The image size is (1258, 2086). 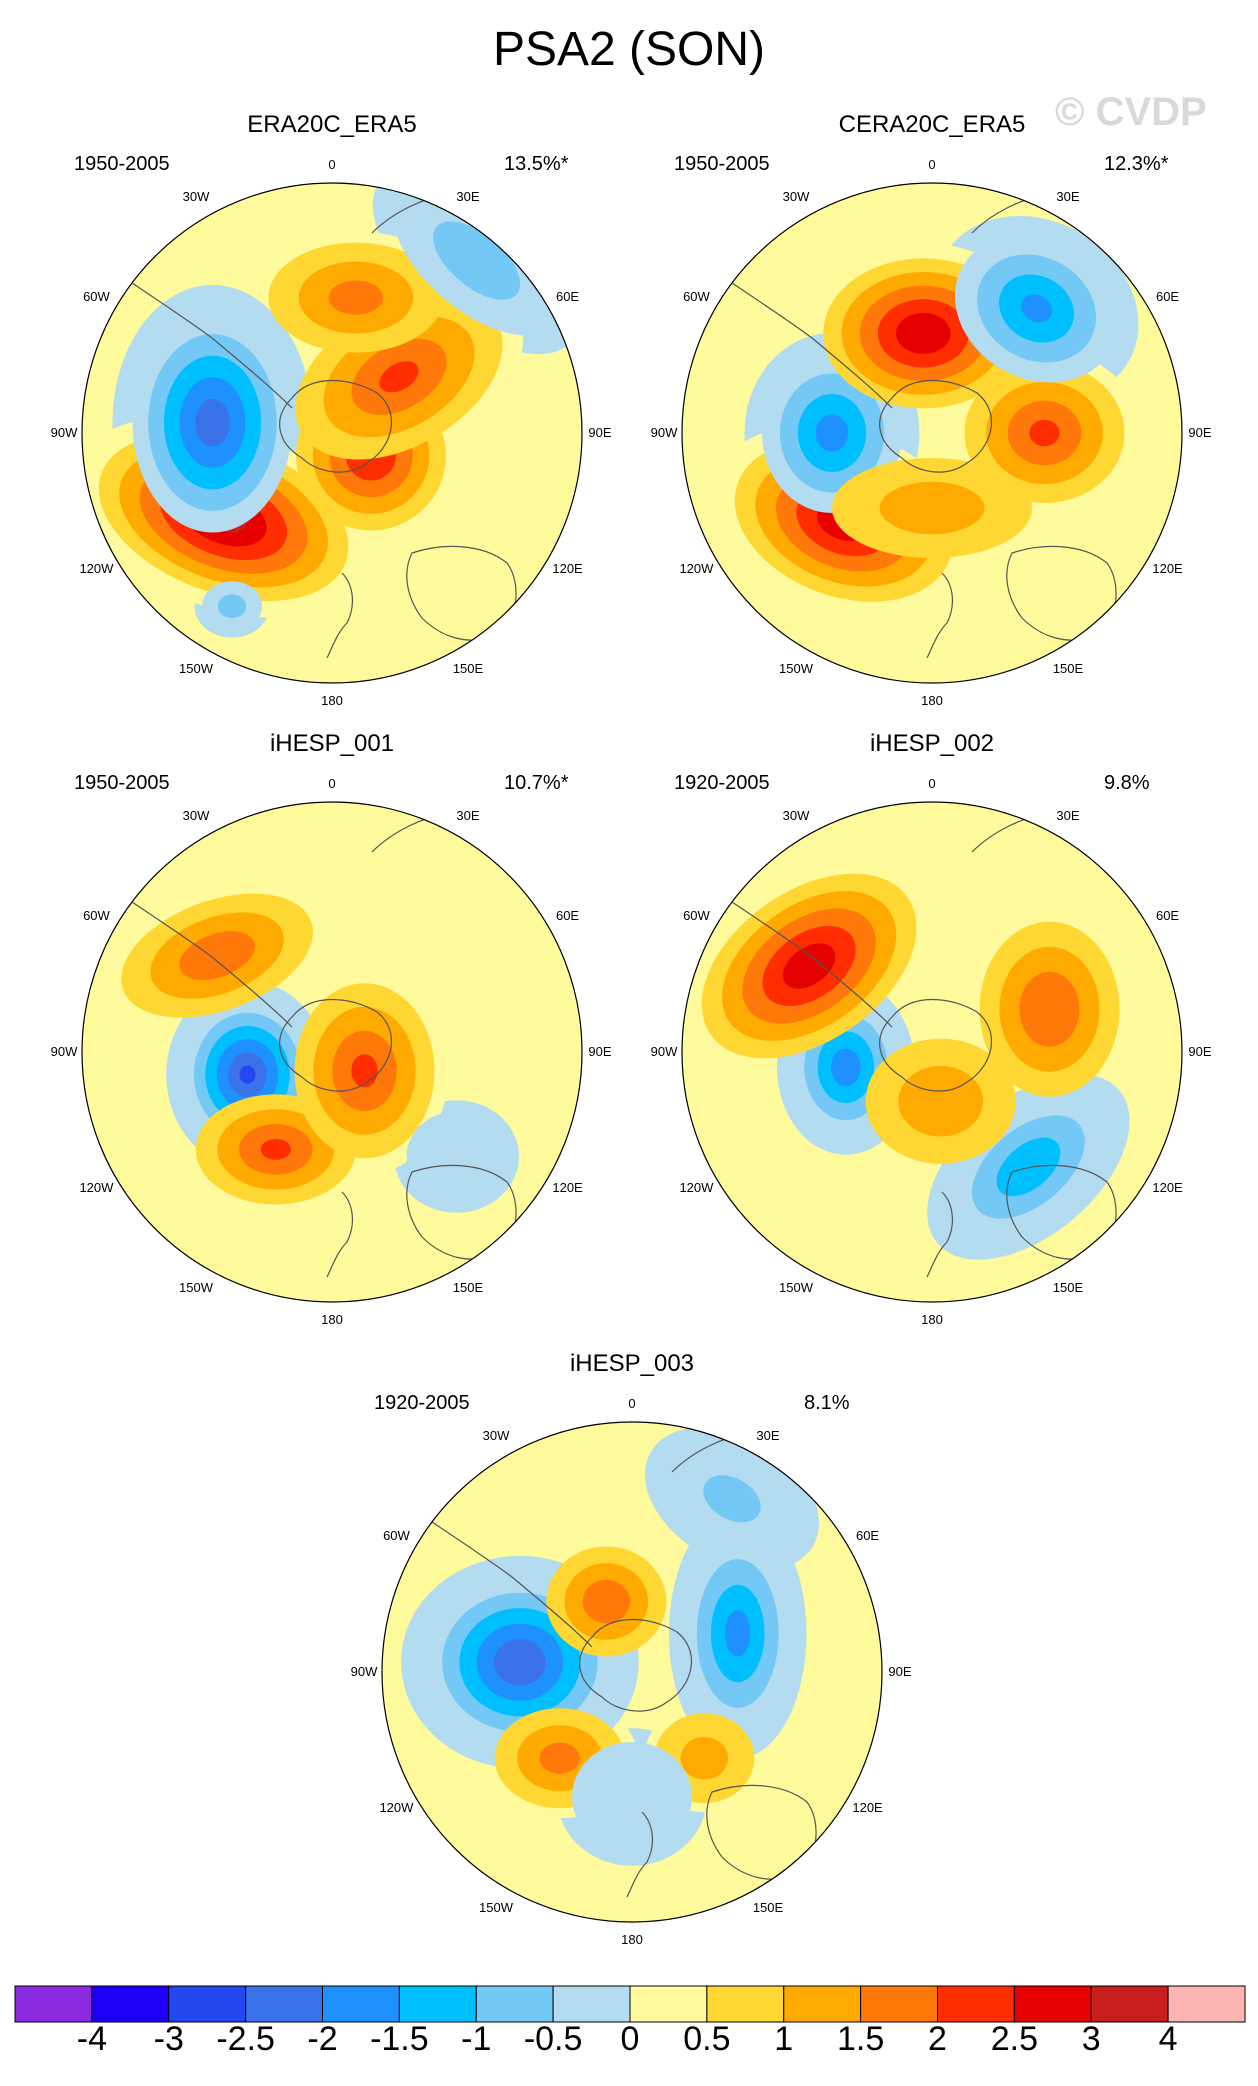 What do you see at coordinates (1127, 783) in the screenshot?
I see `panel-percent-variance: 9.8%` at bounding box center [1127, 783].